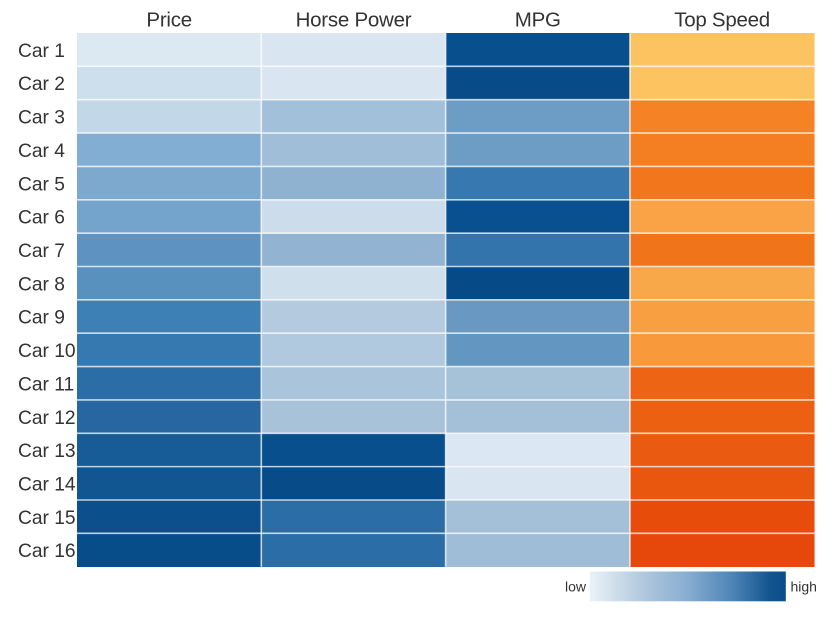 This screenshot has width=840, height=620. I want to click on svg-text: Car 11, so click(46, 384).